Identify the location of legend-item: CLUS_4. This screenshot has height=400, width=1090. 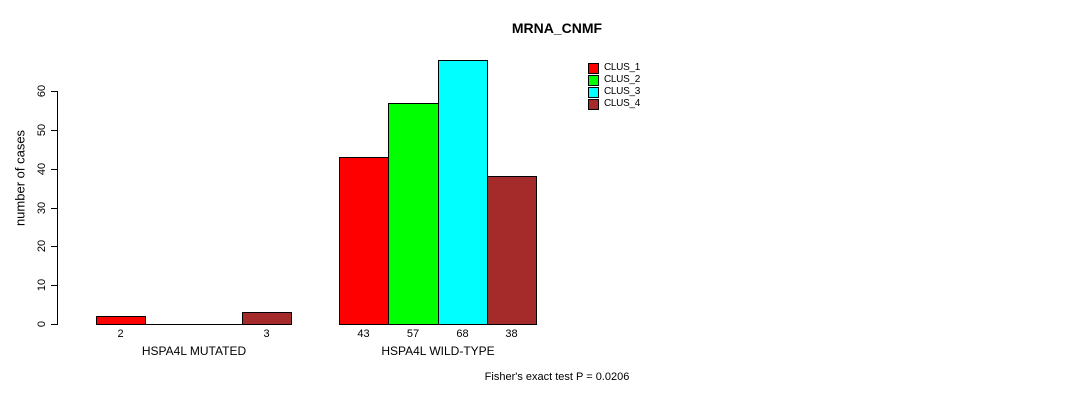
(614, 104).